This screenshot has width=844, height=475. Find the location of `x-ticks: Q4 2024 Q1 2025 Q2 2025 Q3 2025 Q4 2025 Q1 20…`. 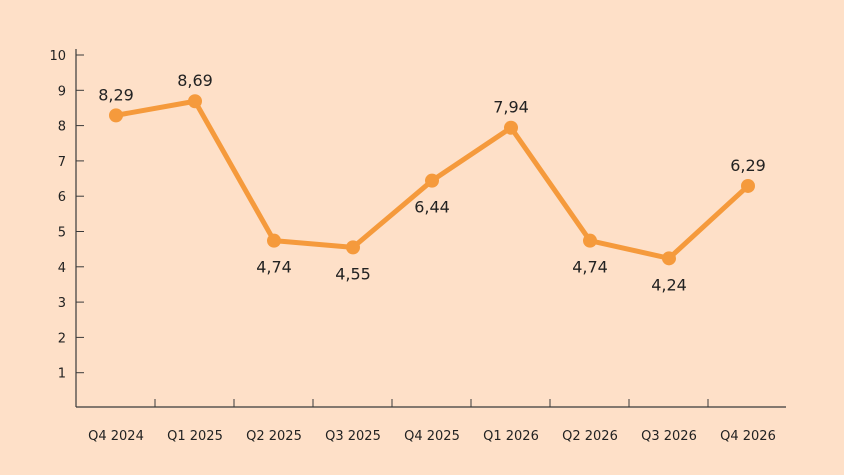

x-ticks: Q4 2024 Q1 2025 Q2 2025 Q3 2025 Q4 2025 Q1 20… is located at coordinates (432, 421).